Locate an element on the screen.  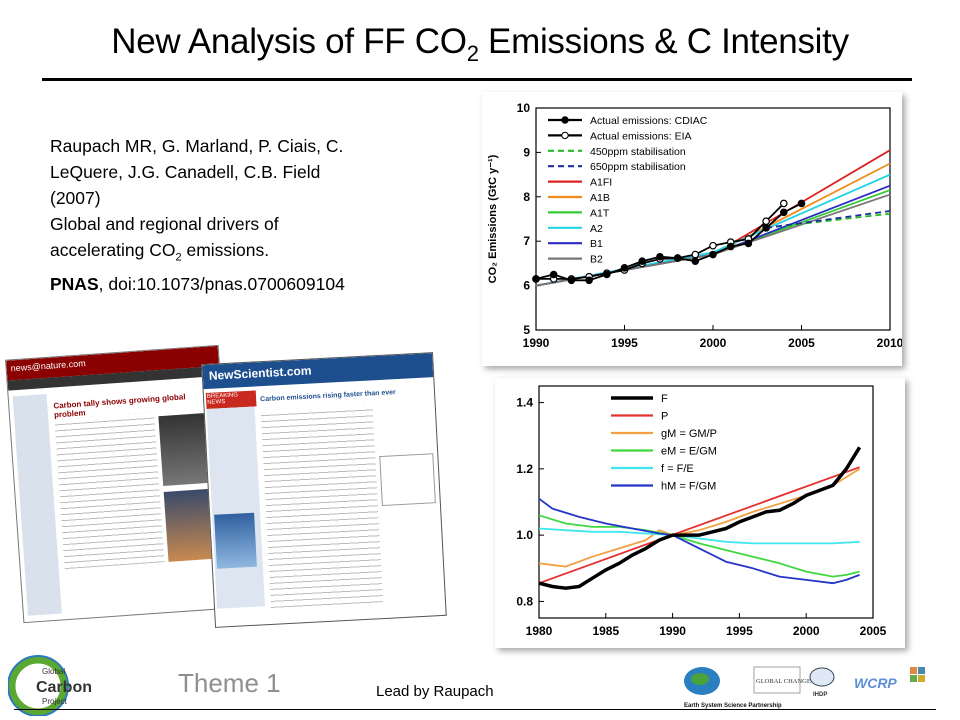
legend-label: A2 is located at coordinates (596, 229).